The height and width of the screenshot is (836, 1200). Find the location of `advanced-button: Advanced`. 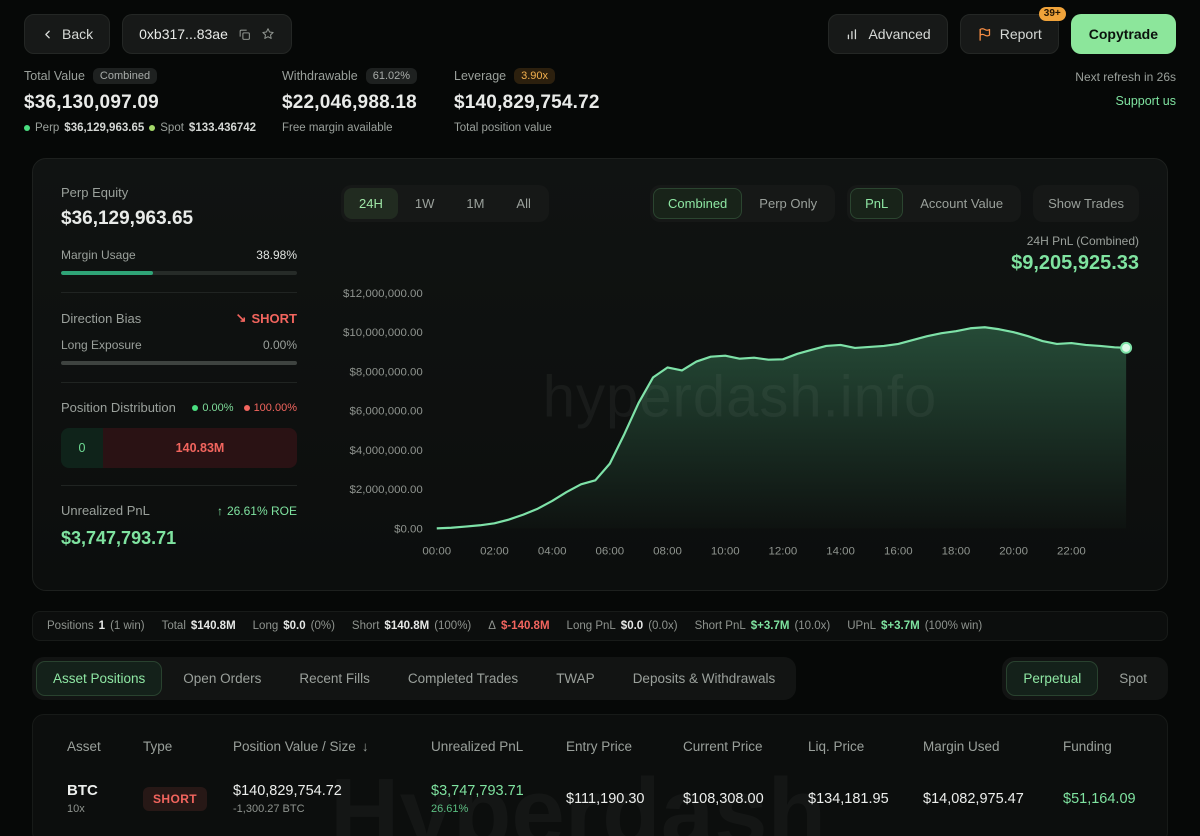

advanced-button: Advanced is located at coordinates (888, 34).